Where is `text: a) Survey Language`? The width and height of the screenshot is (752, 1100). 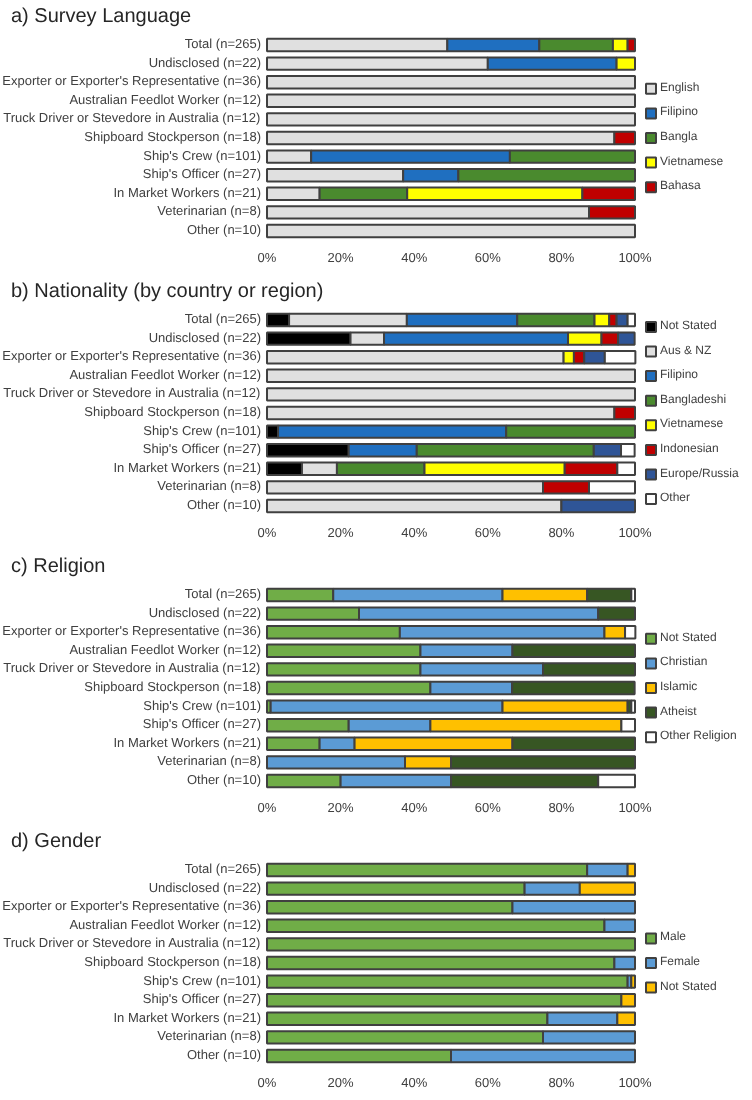 text: a) Survey Language is located at coordinates (101, 17).